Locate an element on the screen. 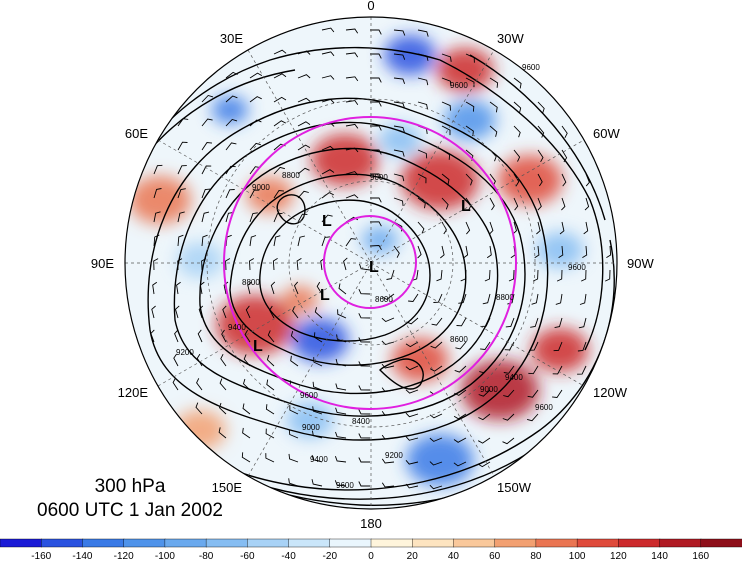 This screenshot has width=742, height=561. colorbar-tick-label: 40 is located at coordinates (454, 556).